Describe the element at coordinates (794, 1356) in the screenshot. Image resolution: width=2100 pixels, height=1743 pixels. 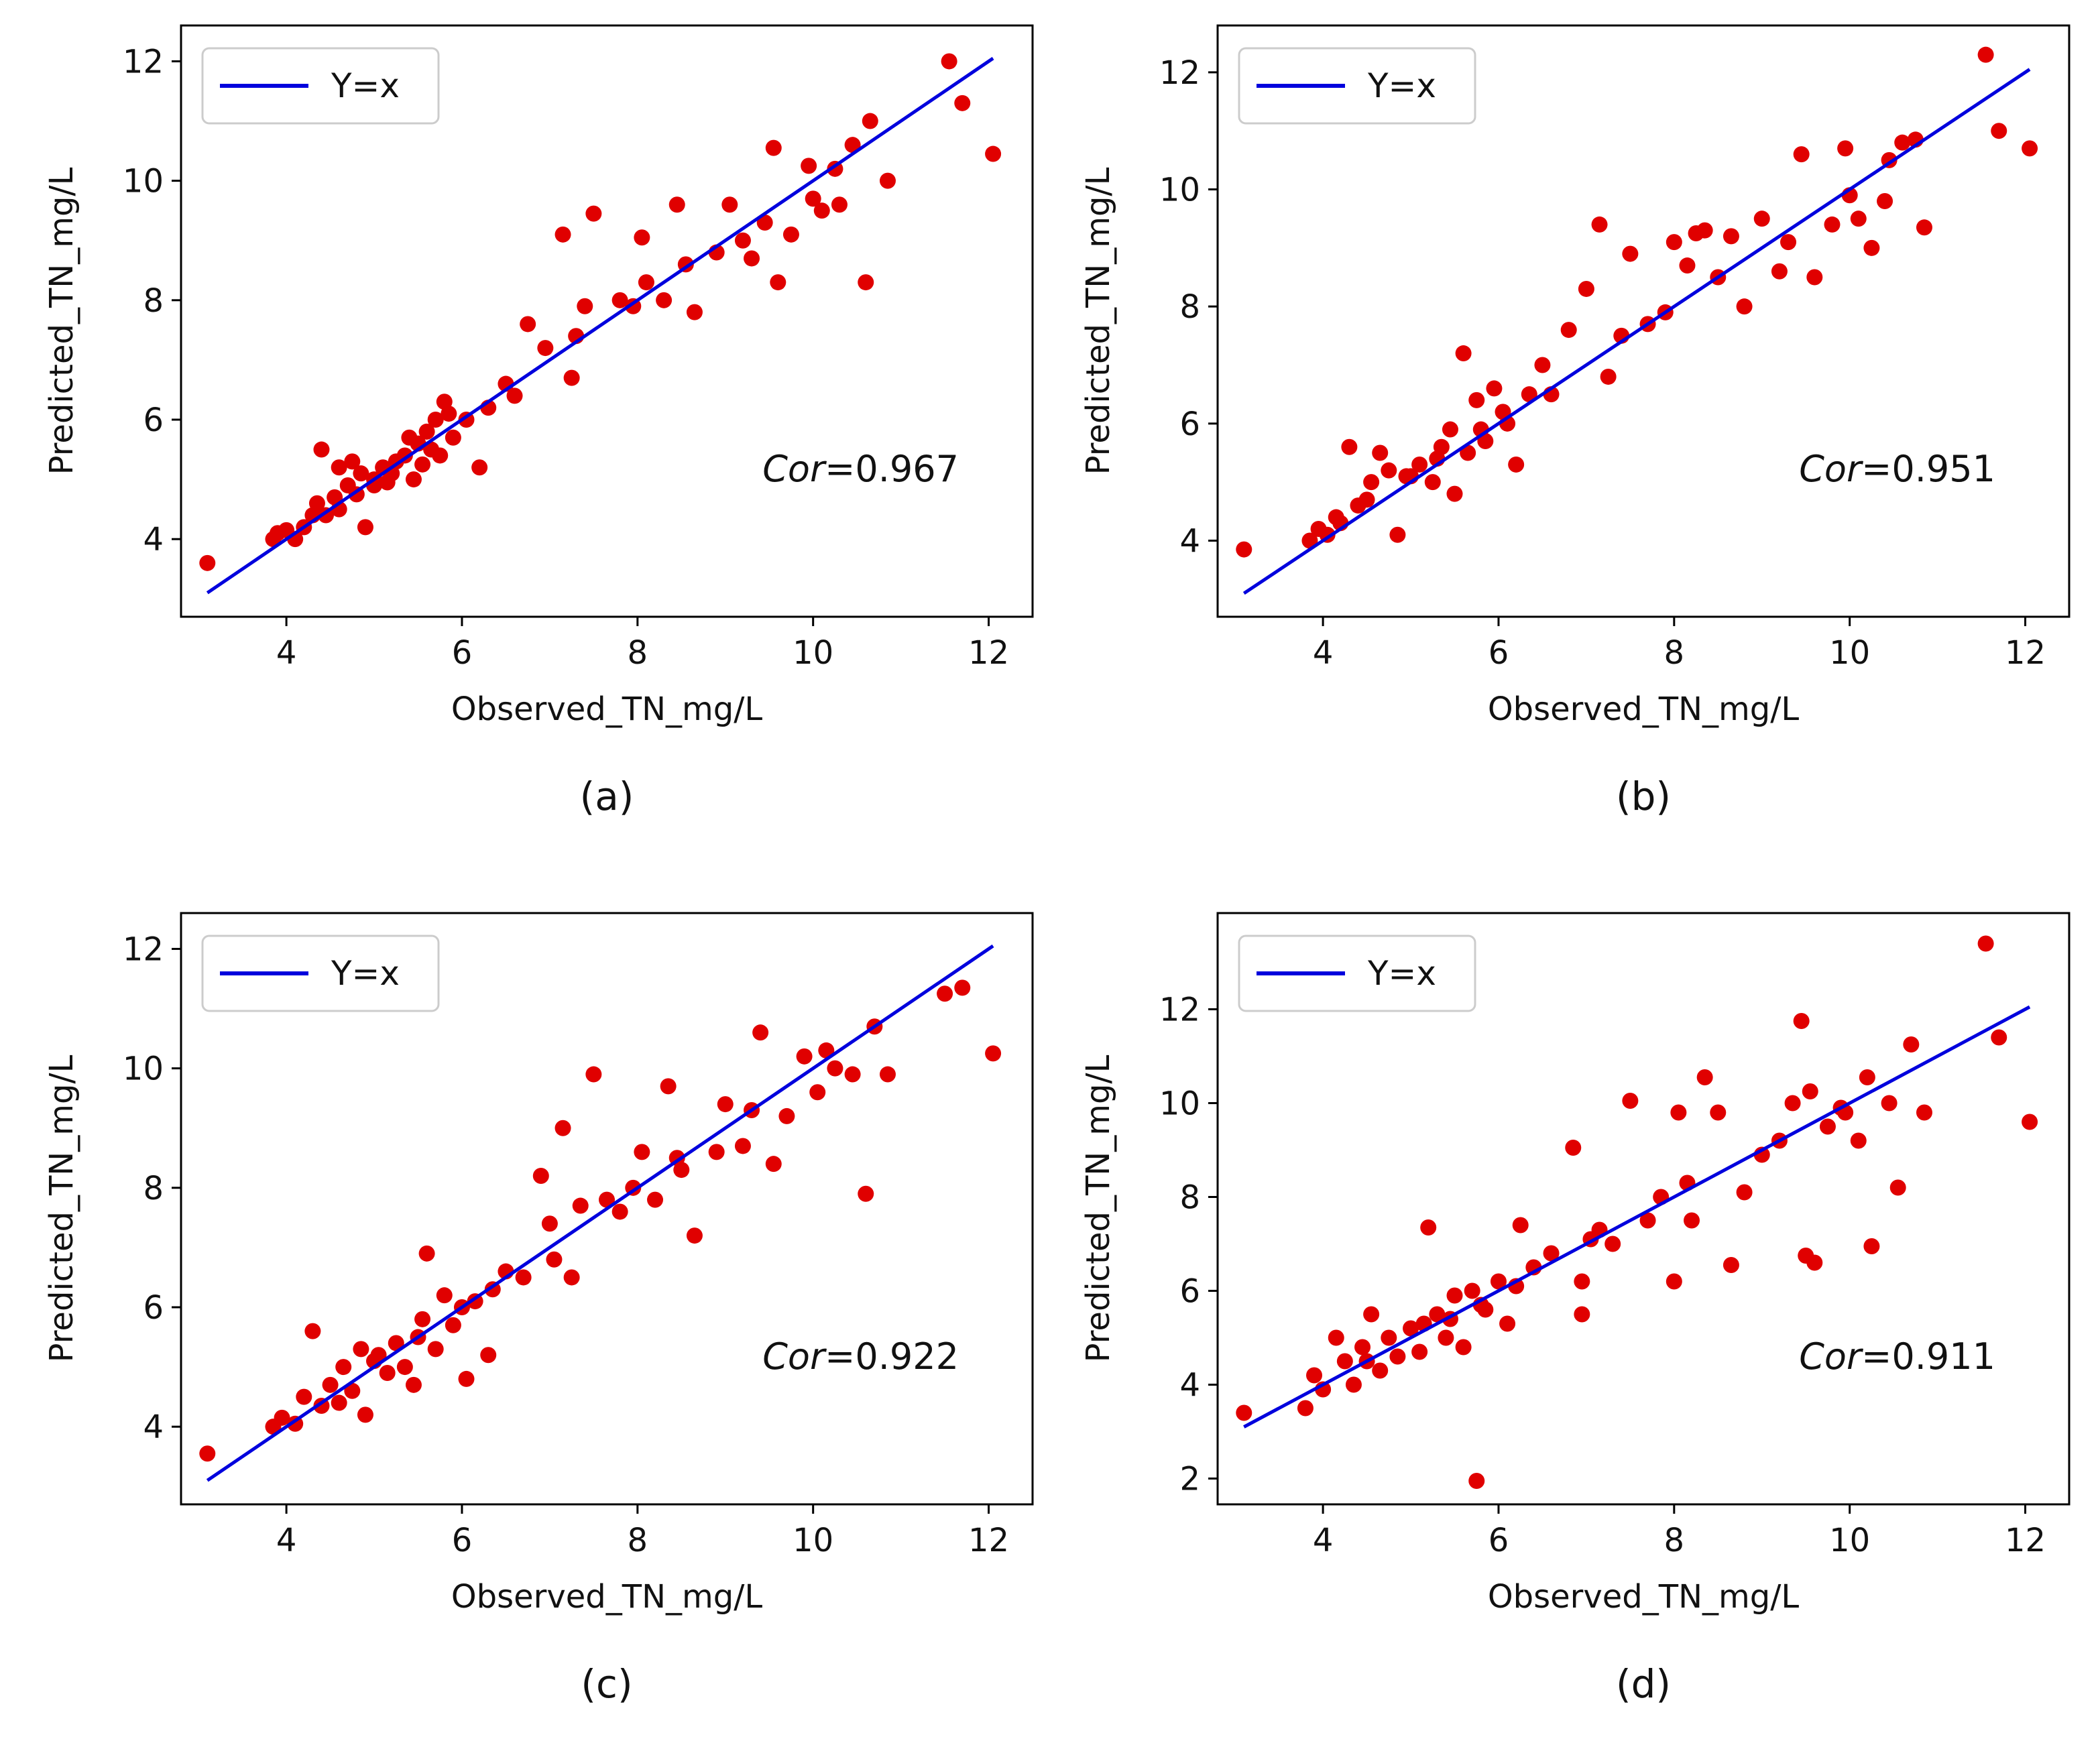
I see `correlation-name: Cor` at that location.